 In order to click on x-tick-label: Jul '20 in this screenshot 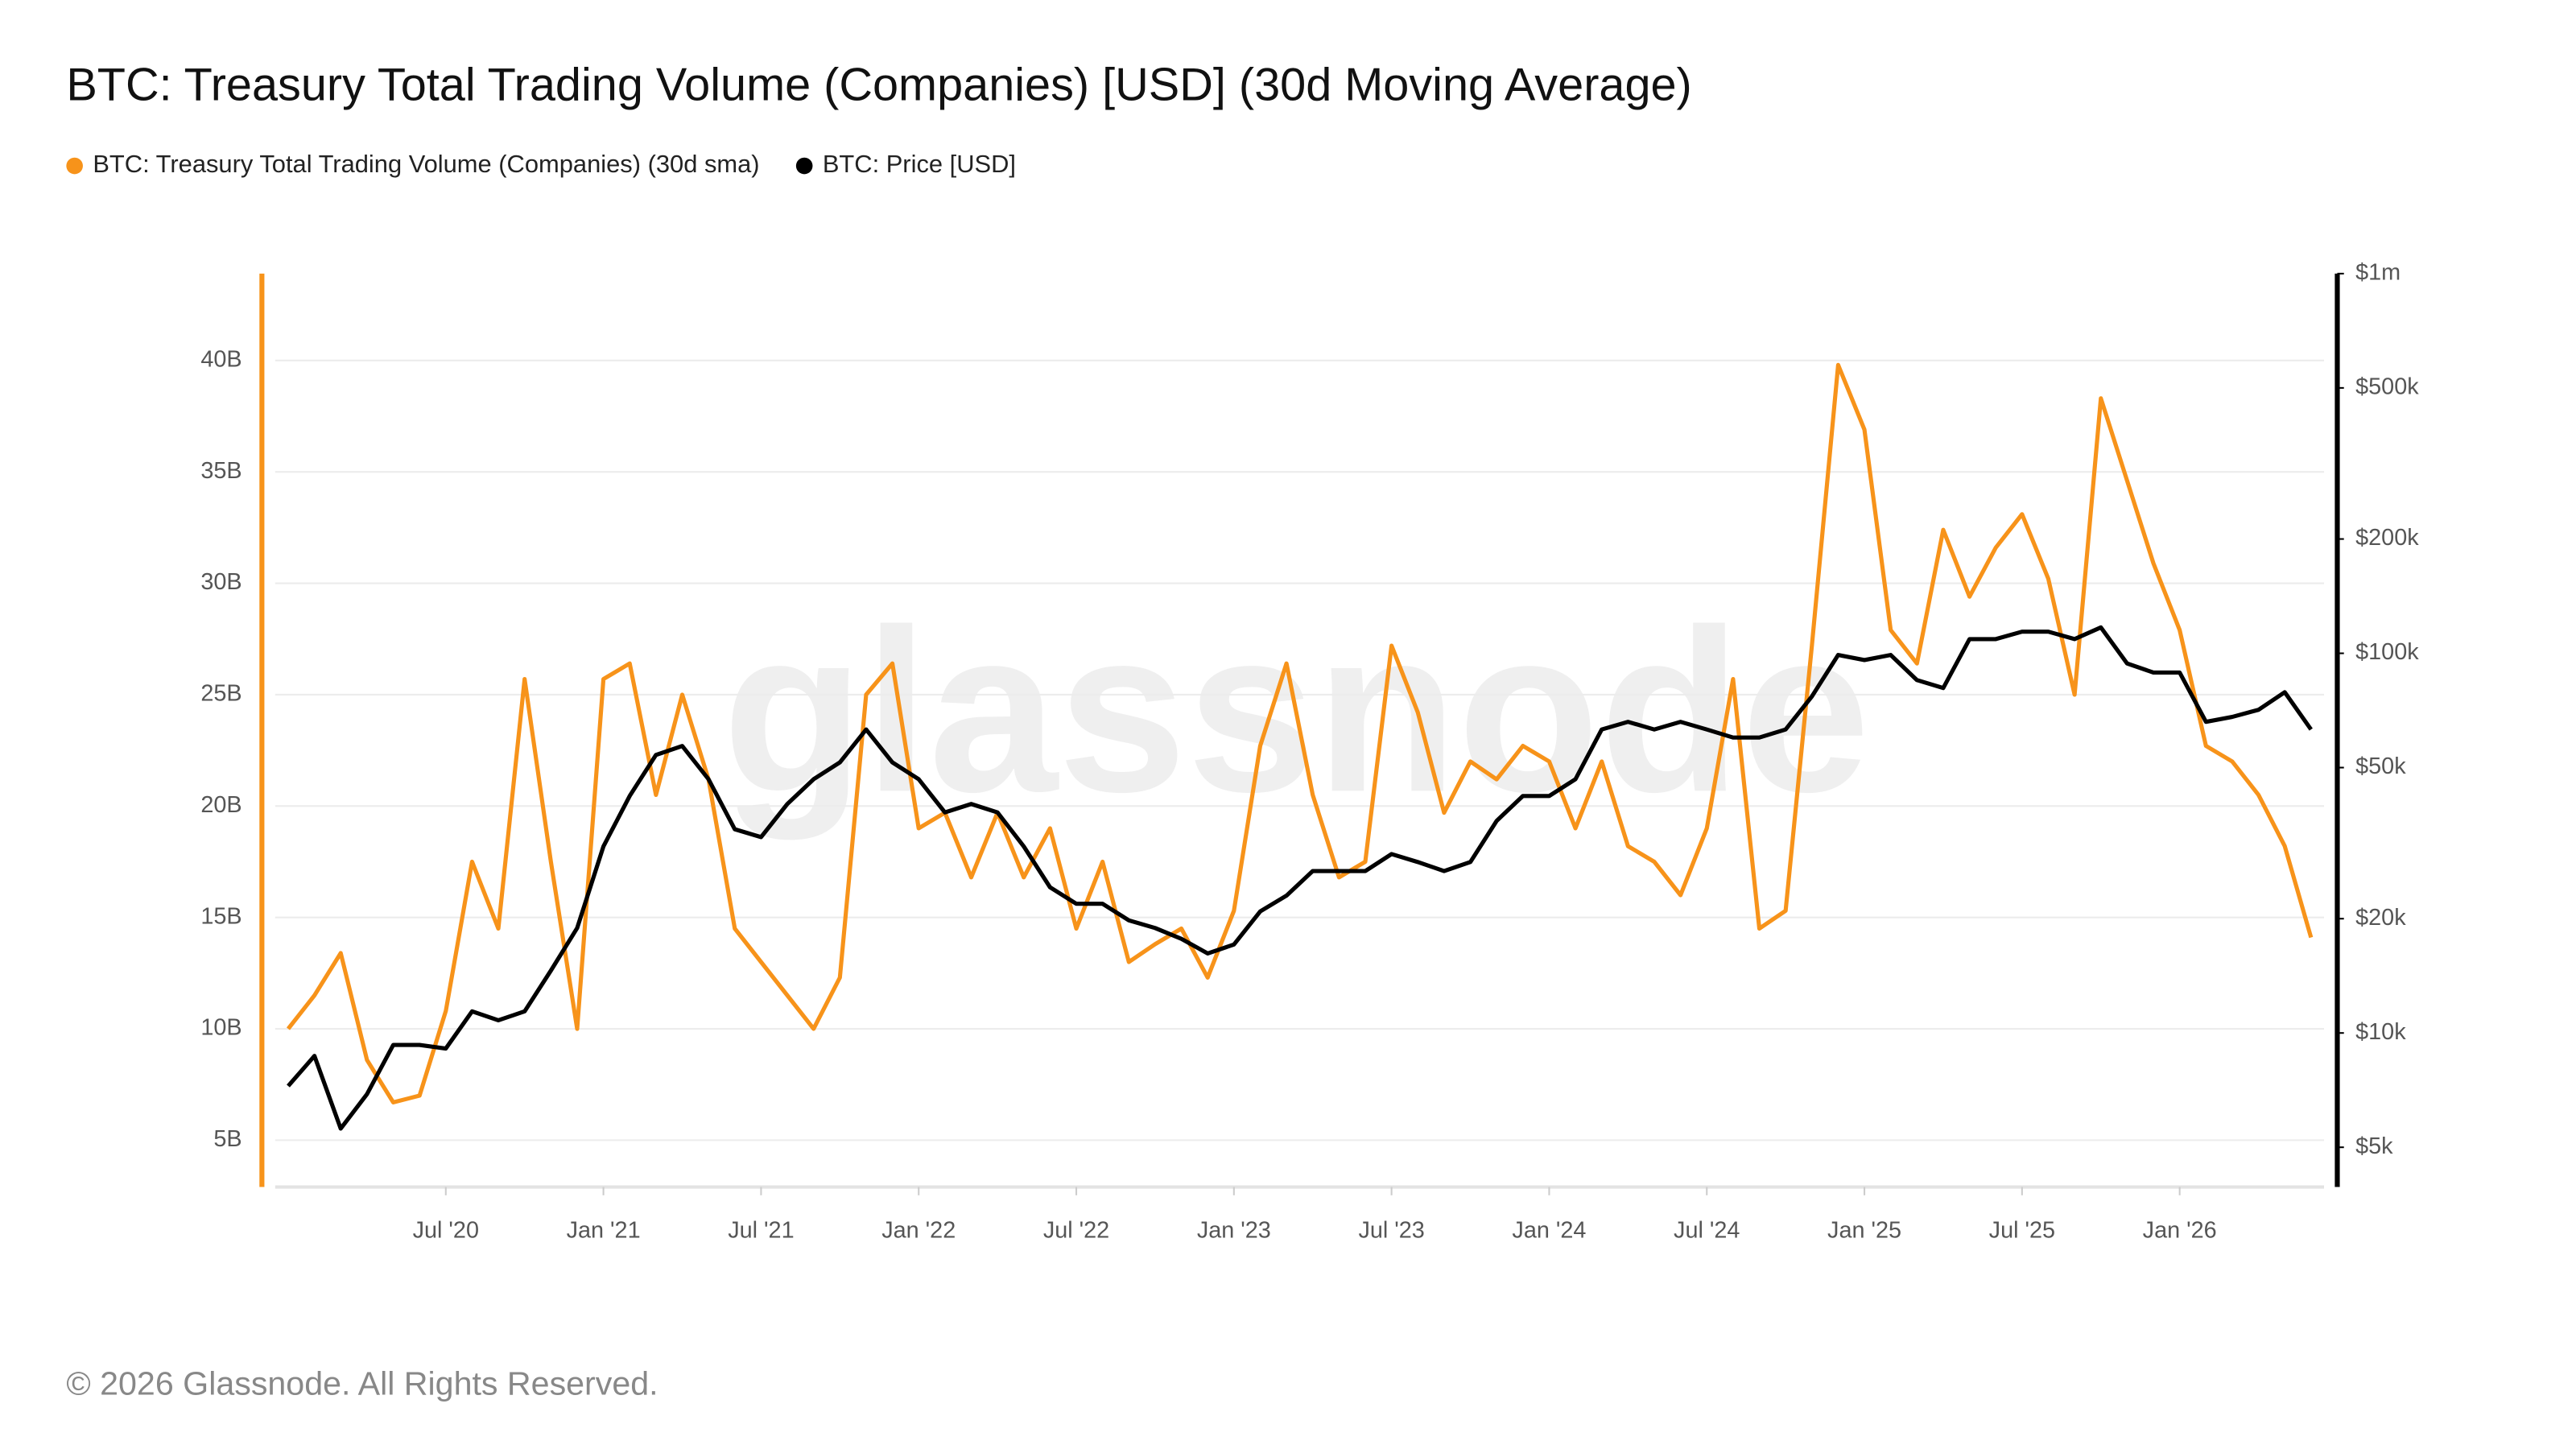, I will do `click(446, 1231)`.